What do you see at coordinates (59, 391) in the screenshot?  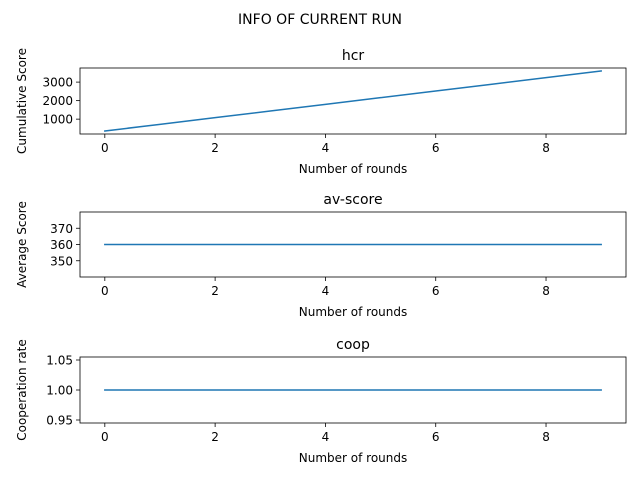 I see `y-tick-label: 1.00` at bounding box center [59, 391].